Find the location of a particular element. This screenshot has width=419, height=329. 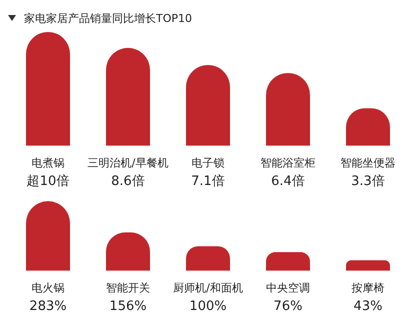

data-label: 76% is located at coordinates (288, 306).